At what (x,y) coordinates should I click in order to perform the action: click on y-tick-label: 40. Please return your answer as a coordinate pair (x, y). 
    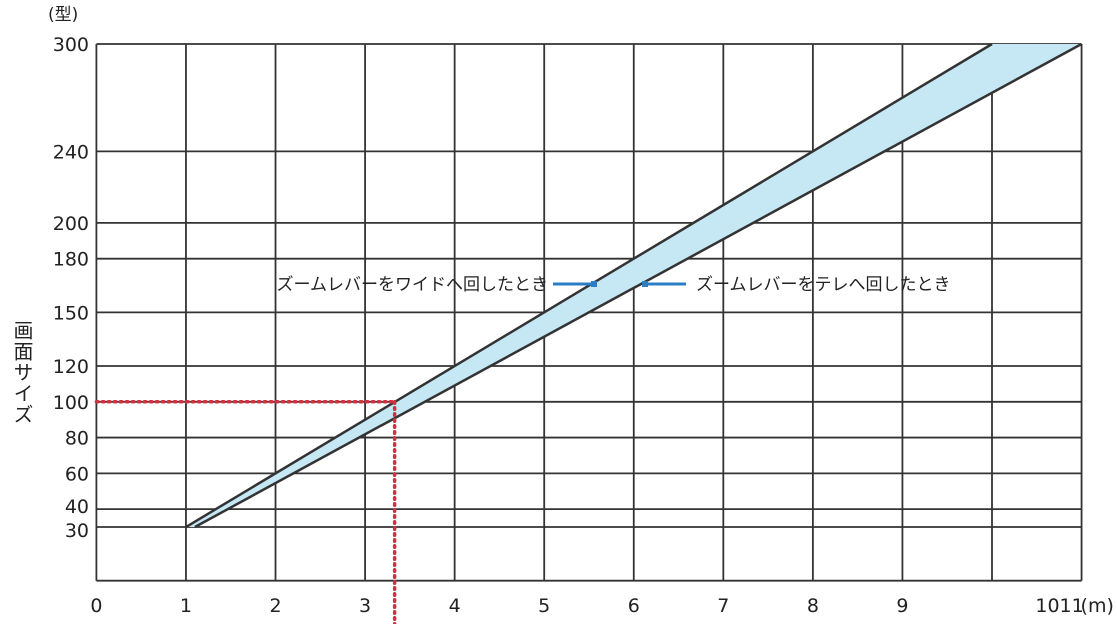
    Looking at the image, I should click on (77, 507).